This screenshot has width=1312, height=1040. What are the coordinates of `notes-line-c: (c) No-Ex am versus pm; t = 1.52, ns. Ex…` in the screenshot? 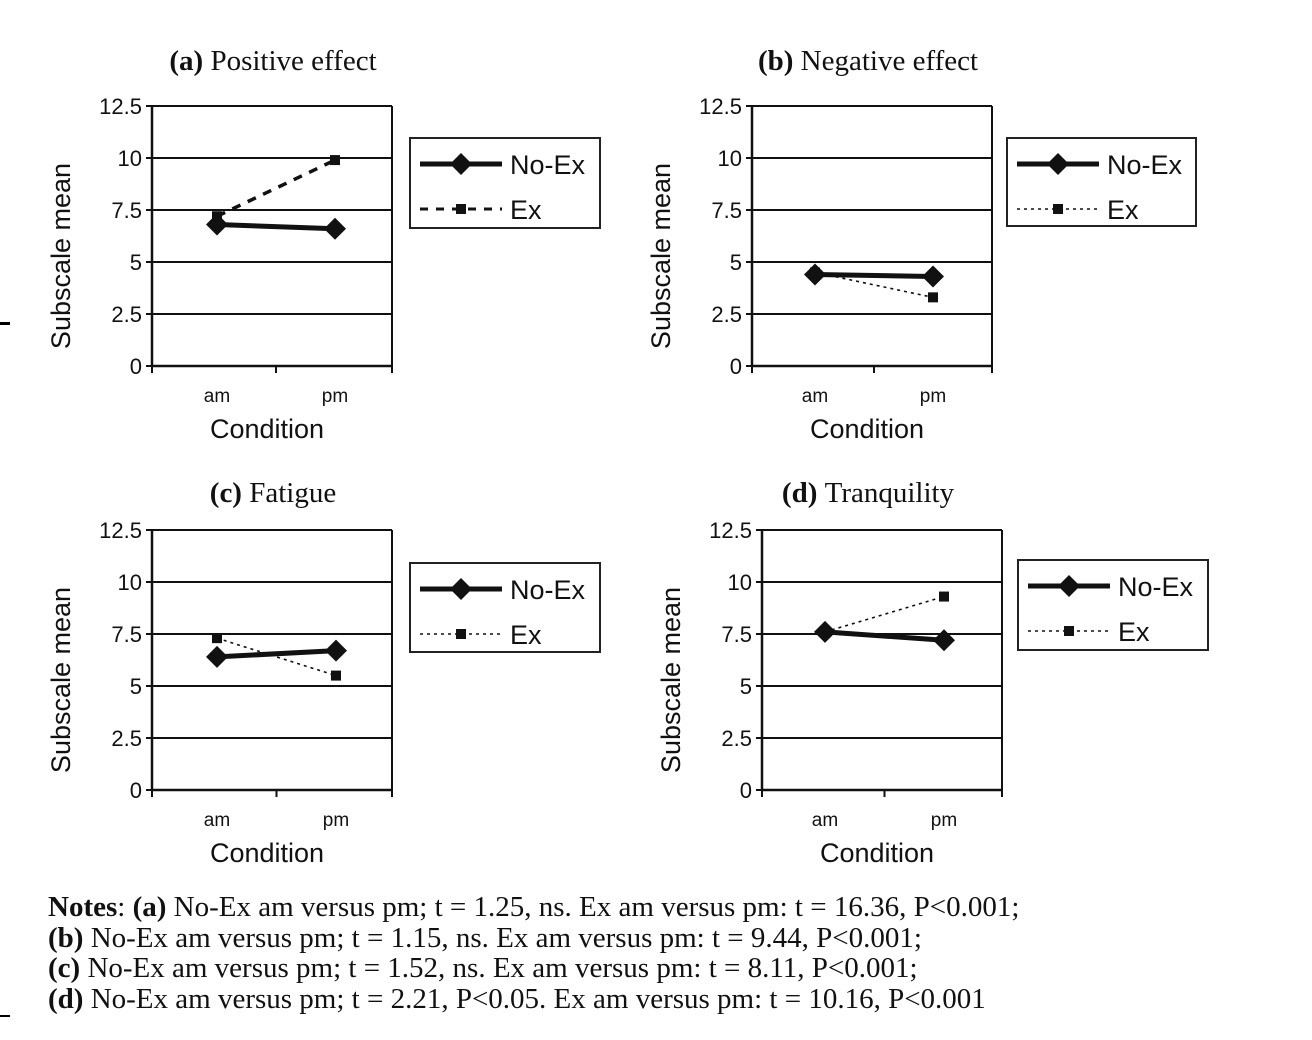 It's located at (673, 968).